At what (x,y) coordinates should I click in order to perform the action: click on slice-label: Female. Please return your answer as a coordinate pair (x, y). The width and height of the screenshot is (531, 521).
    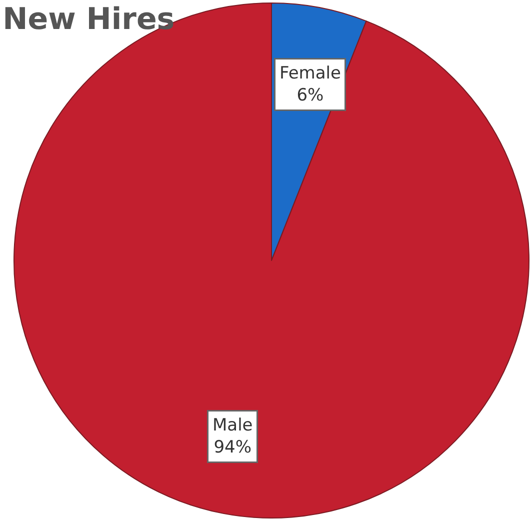
    Looking at the image, I should click on (310, 74).